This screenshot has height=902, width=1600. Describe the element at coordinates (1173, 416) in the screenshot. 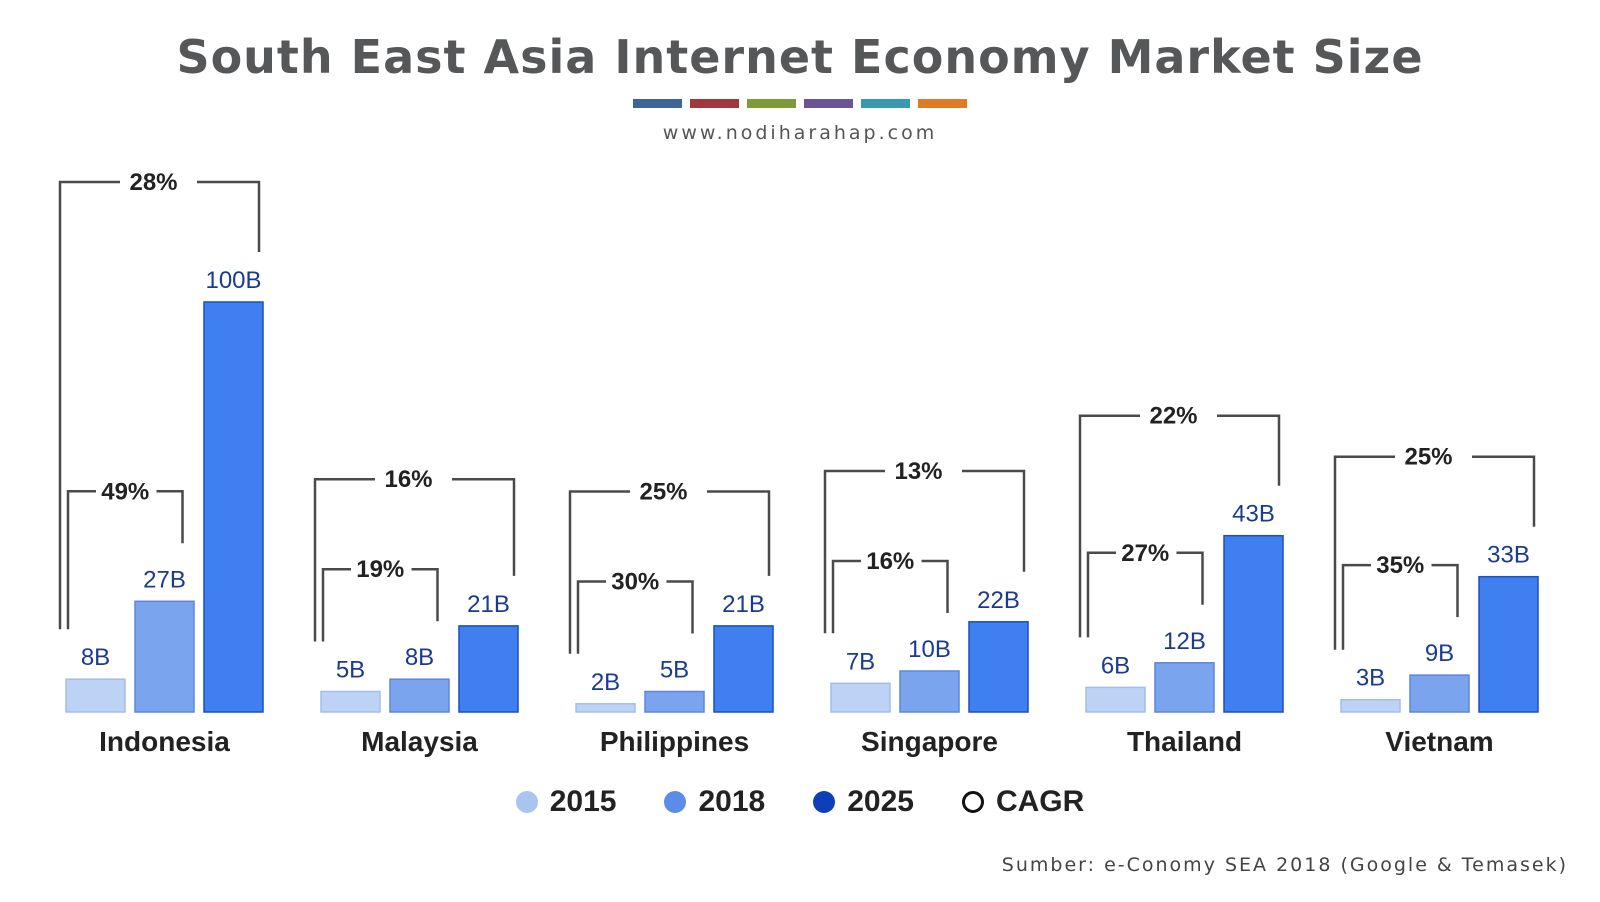

I see `cagr-outer-label: 22%` at that location.